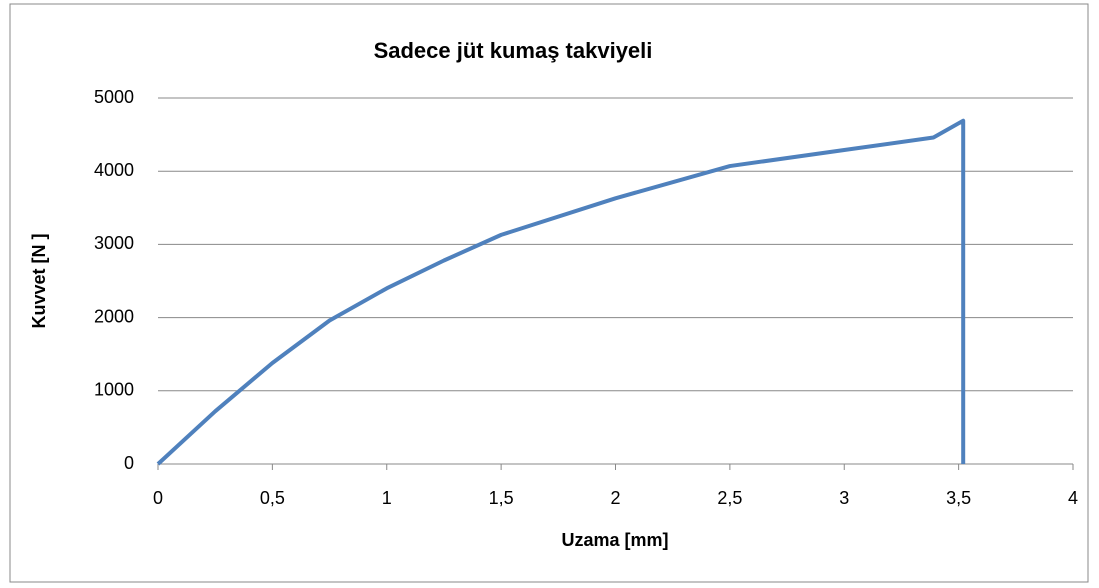 This screenshot has height=588, width=1099. What do you see at coordinates (129, 463) in the screenshot?
I see `y-tick-label: 0` at bounding box center [129, 463].